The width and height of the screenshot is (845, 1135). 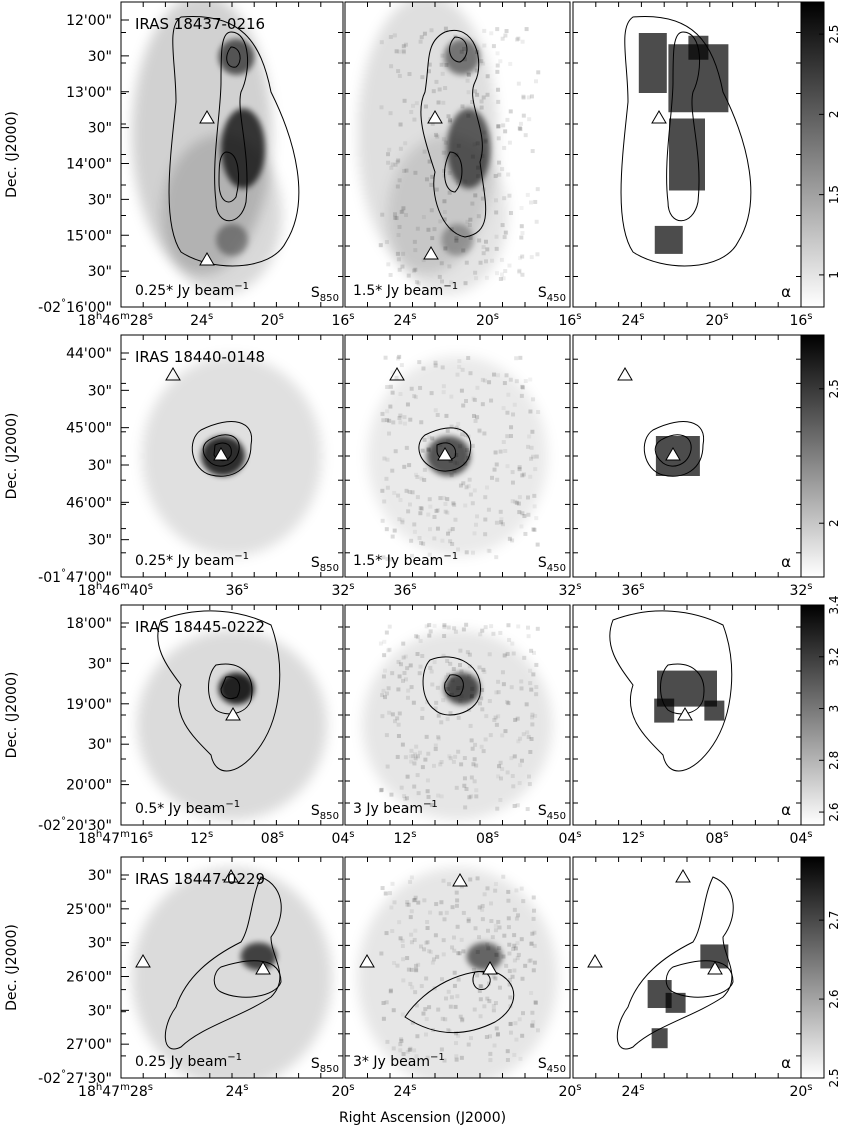 I want to click on ra-tick-label: 20s, so click(x=800, y=1091).